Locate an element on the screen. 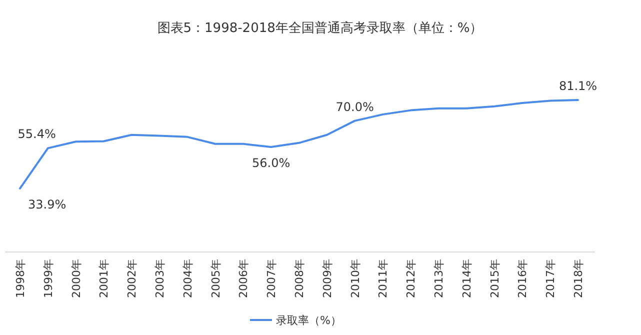 This screenshot has width=641, height=335. x-tick-label: 2005年 is located at coordinates (215, 278).